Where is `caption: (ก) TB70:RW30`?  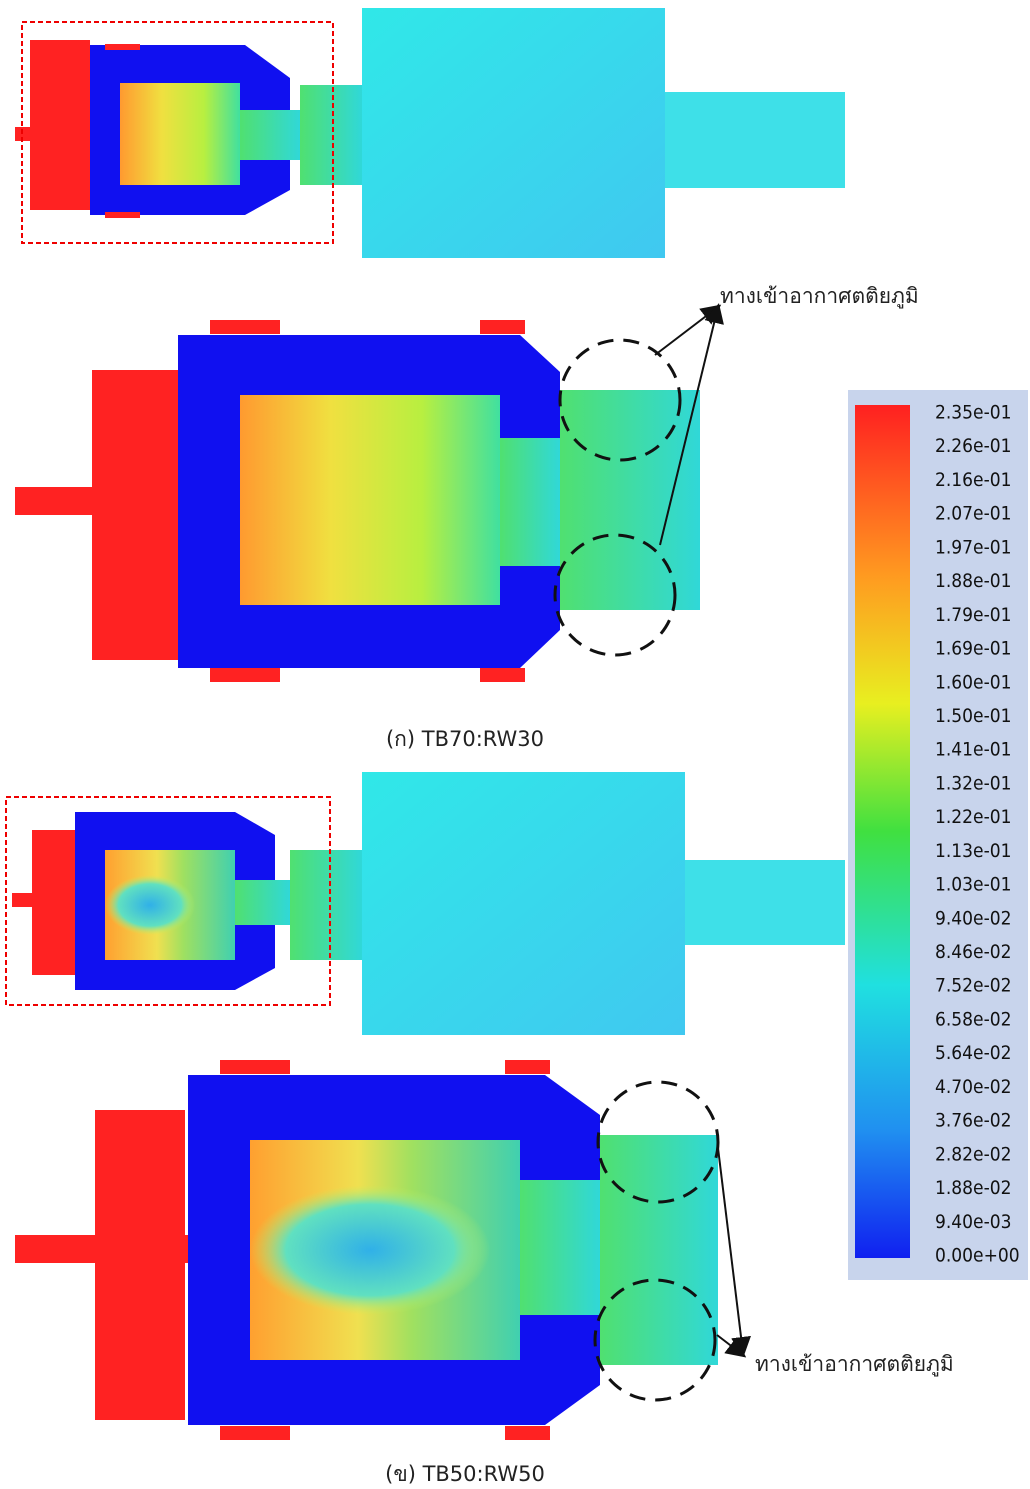 caption: (ก) TB70:RW30 is located at coordinates (465, 739).